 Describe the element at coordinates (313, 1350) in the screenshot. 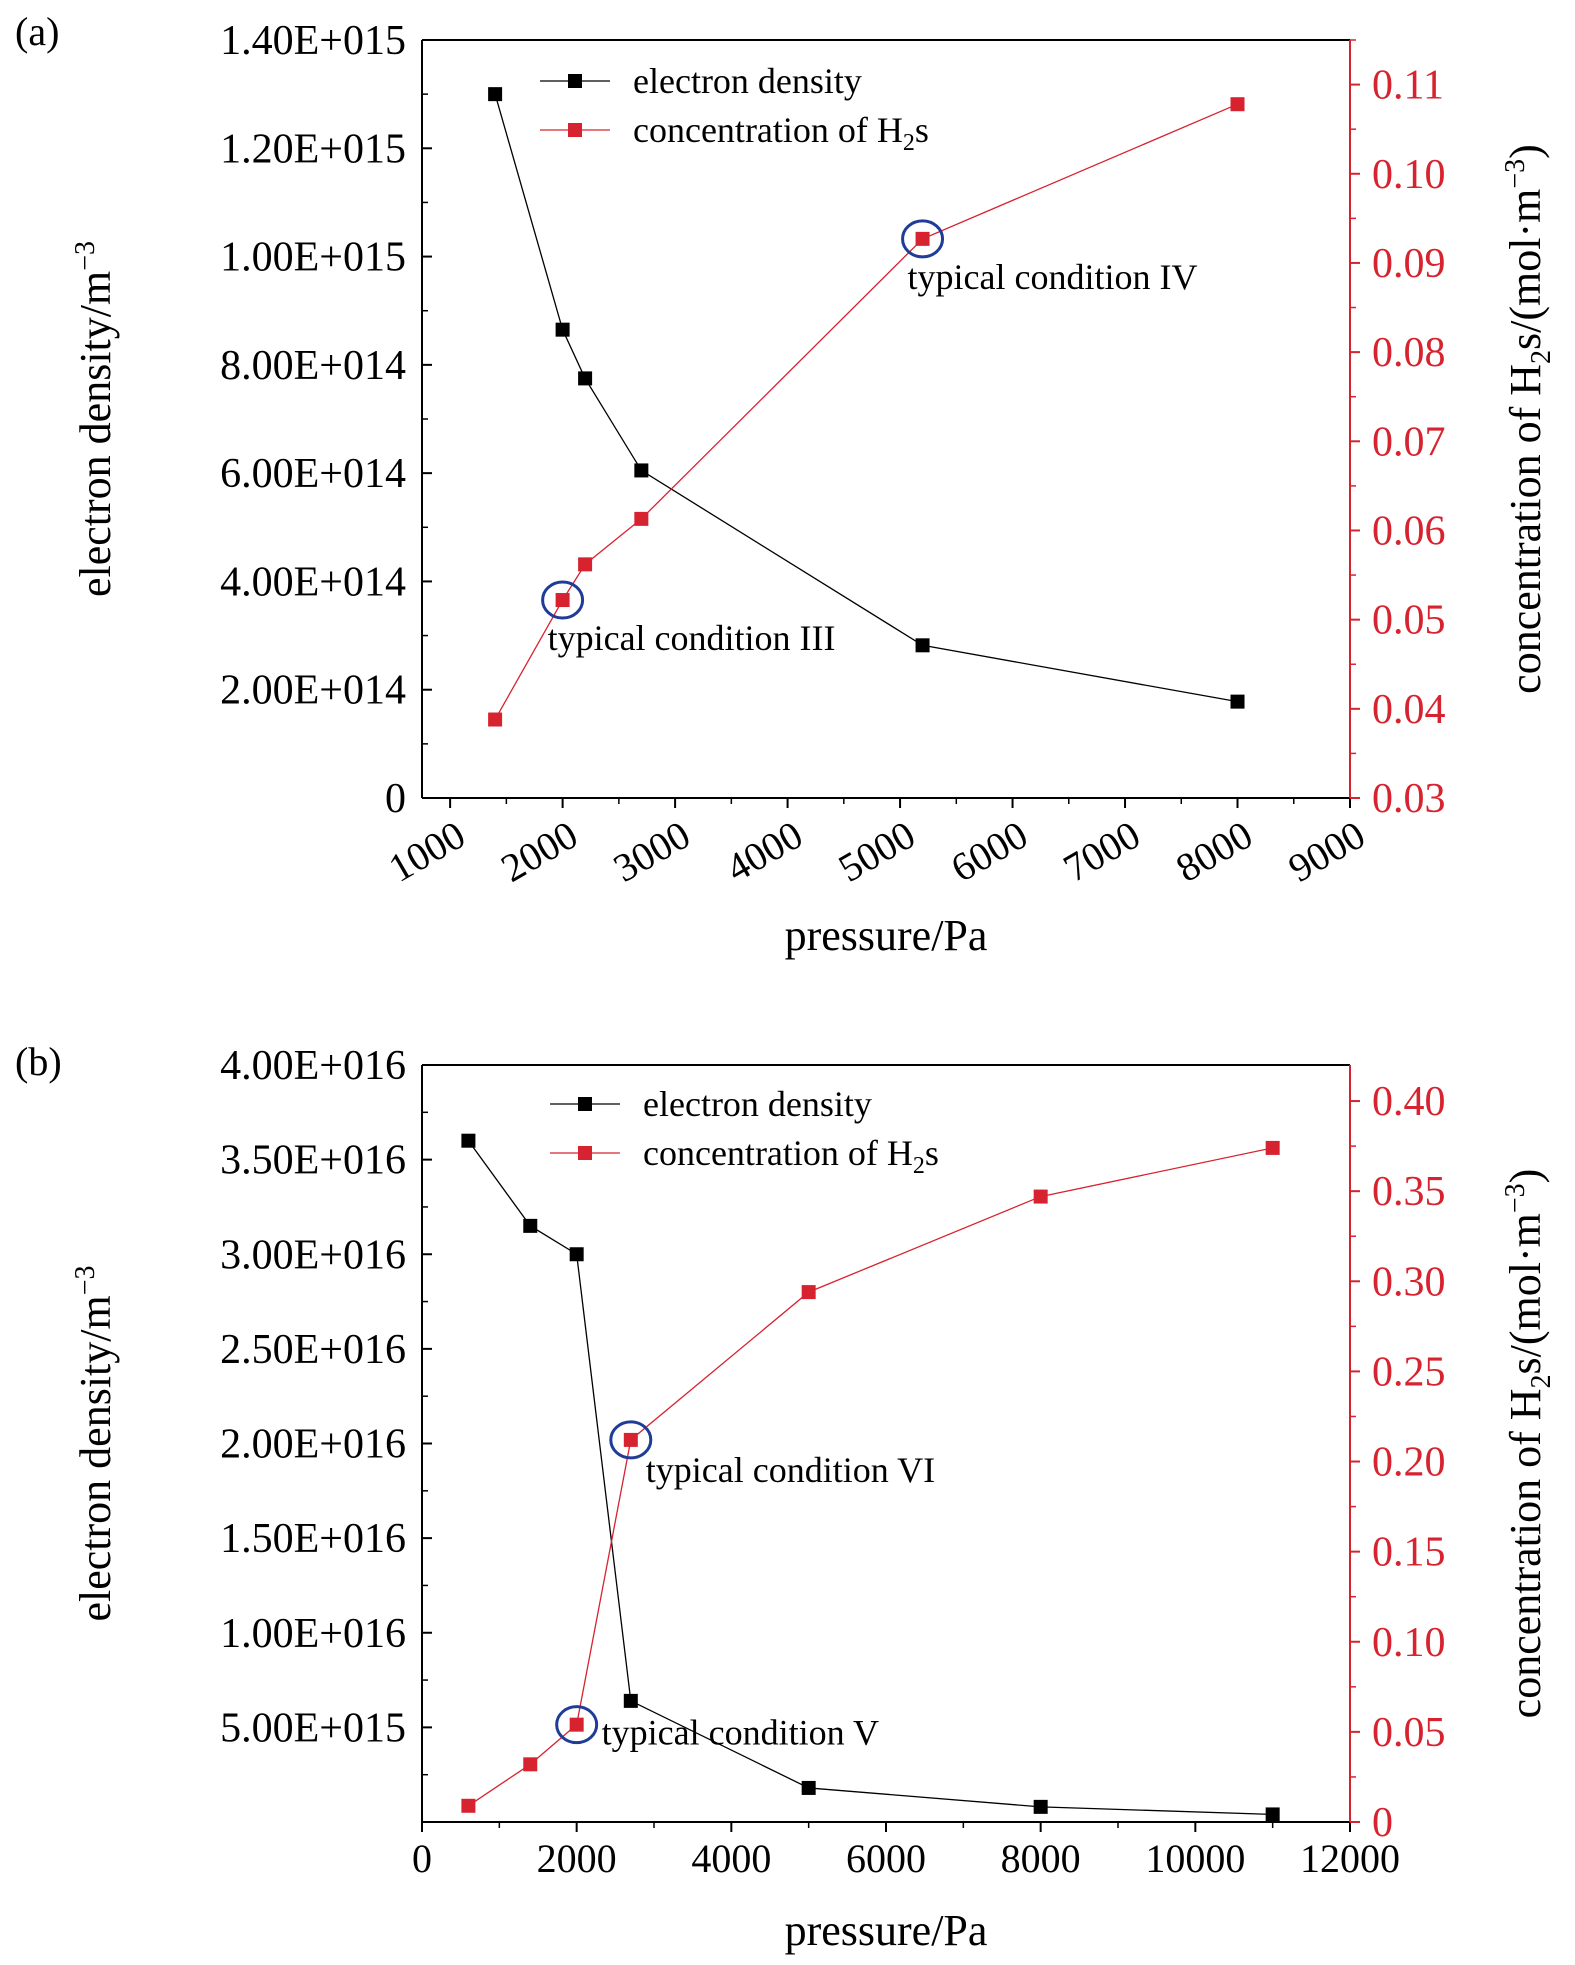

I see `left-y-tick-label: 2.50E+016` at that location.